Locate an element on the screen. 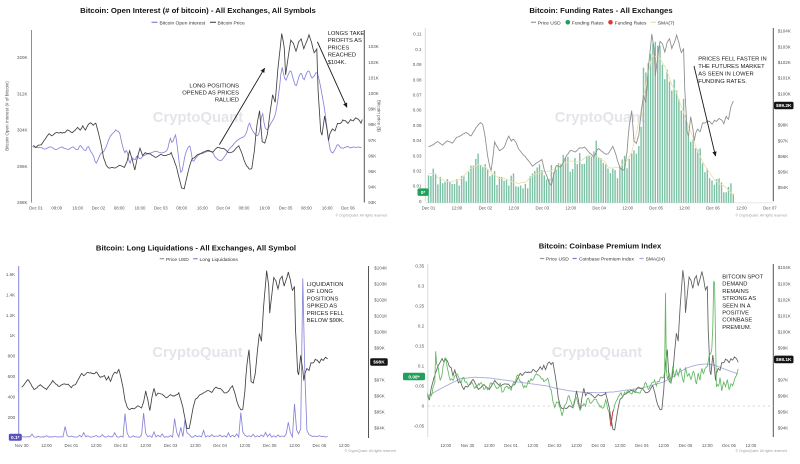  svg-text: PREMIUM. is located at coordinates (736, 328).